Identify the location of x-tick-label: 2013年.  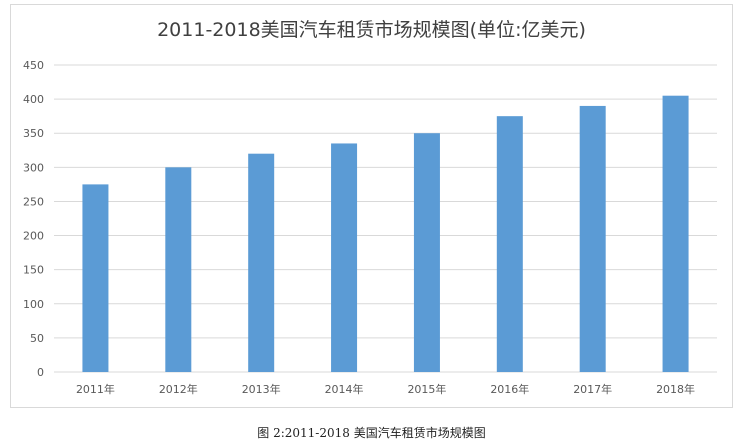
(261, 389).